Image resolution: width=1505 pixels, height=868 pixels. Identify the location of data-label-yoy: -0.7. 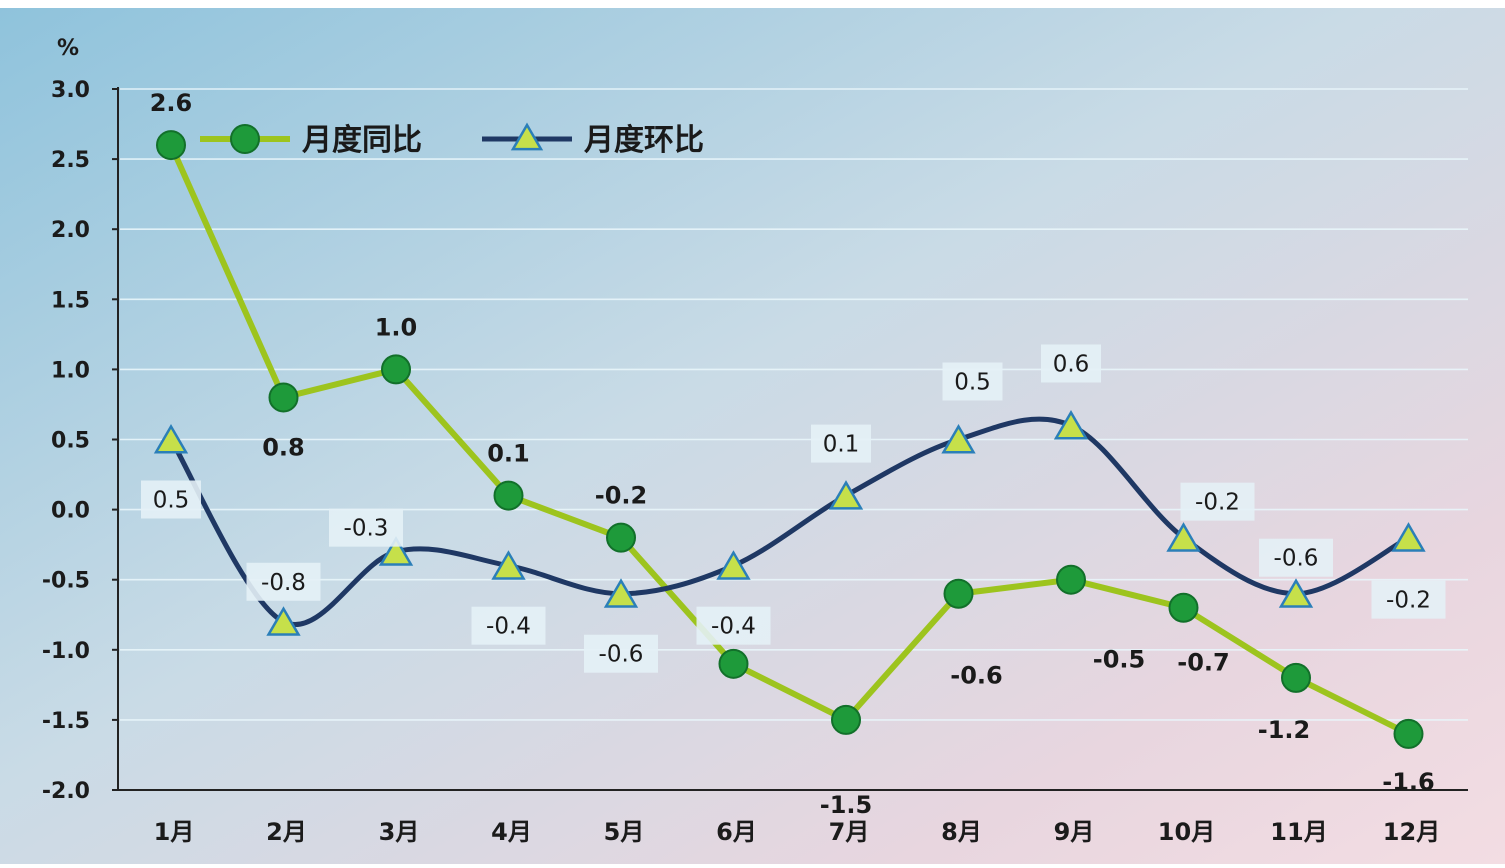
(1203, 663).